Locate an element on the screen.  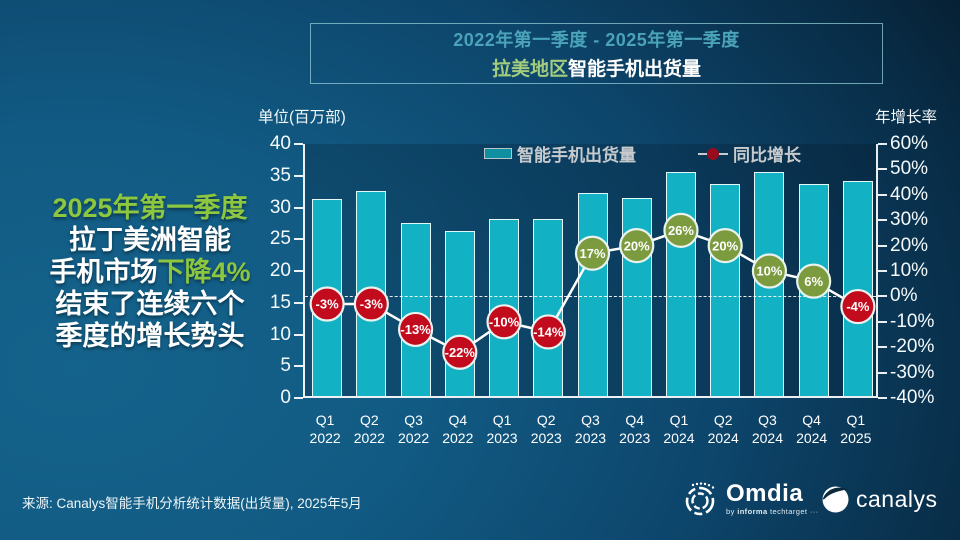
growth-value-label: -10% is located at coordinates (504, 321).